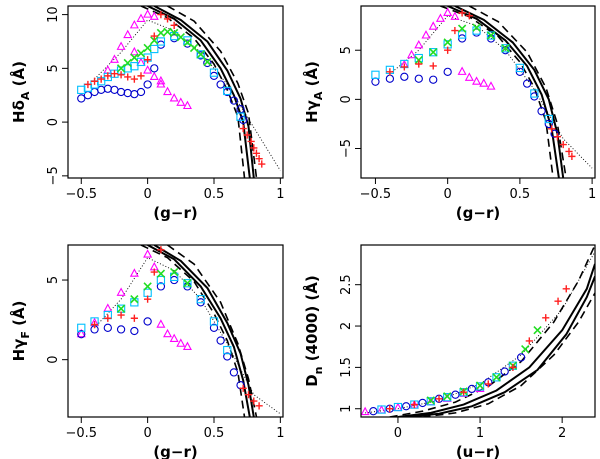 Image resolution: width=600 pixels, height=459 pixels. Describe the element at coordinates (478, 451) in the screenshot. I see `x-axis-label: (u−r)` at that location.